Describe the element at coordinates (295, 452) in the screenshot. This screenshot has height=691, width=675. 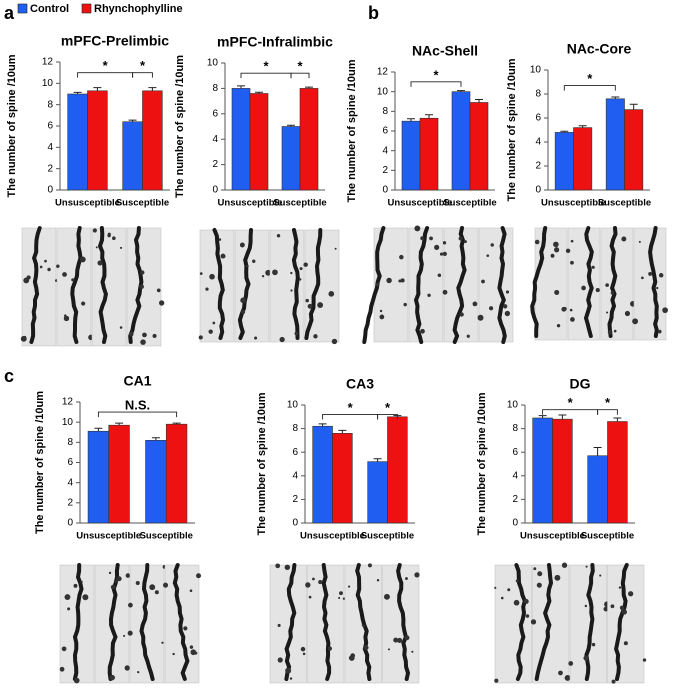
I see `y-tick-label: 6` at that location.